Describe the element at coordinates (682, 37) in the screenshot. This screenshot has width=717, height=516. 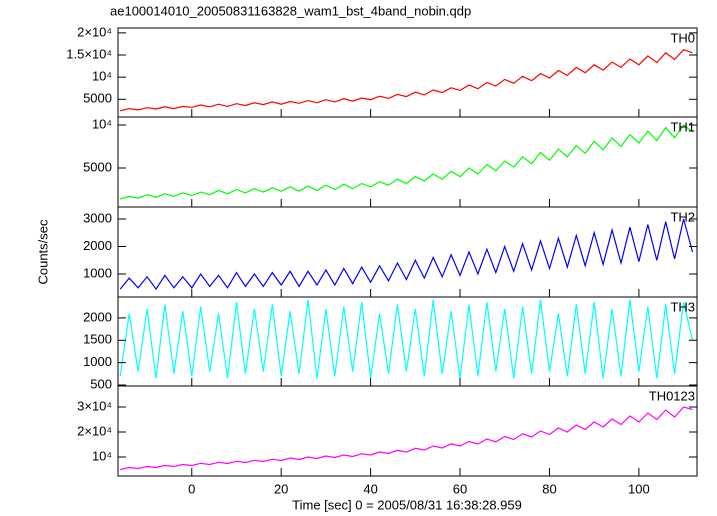
I see `panel-label: TH0` at that location.